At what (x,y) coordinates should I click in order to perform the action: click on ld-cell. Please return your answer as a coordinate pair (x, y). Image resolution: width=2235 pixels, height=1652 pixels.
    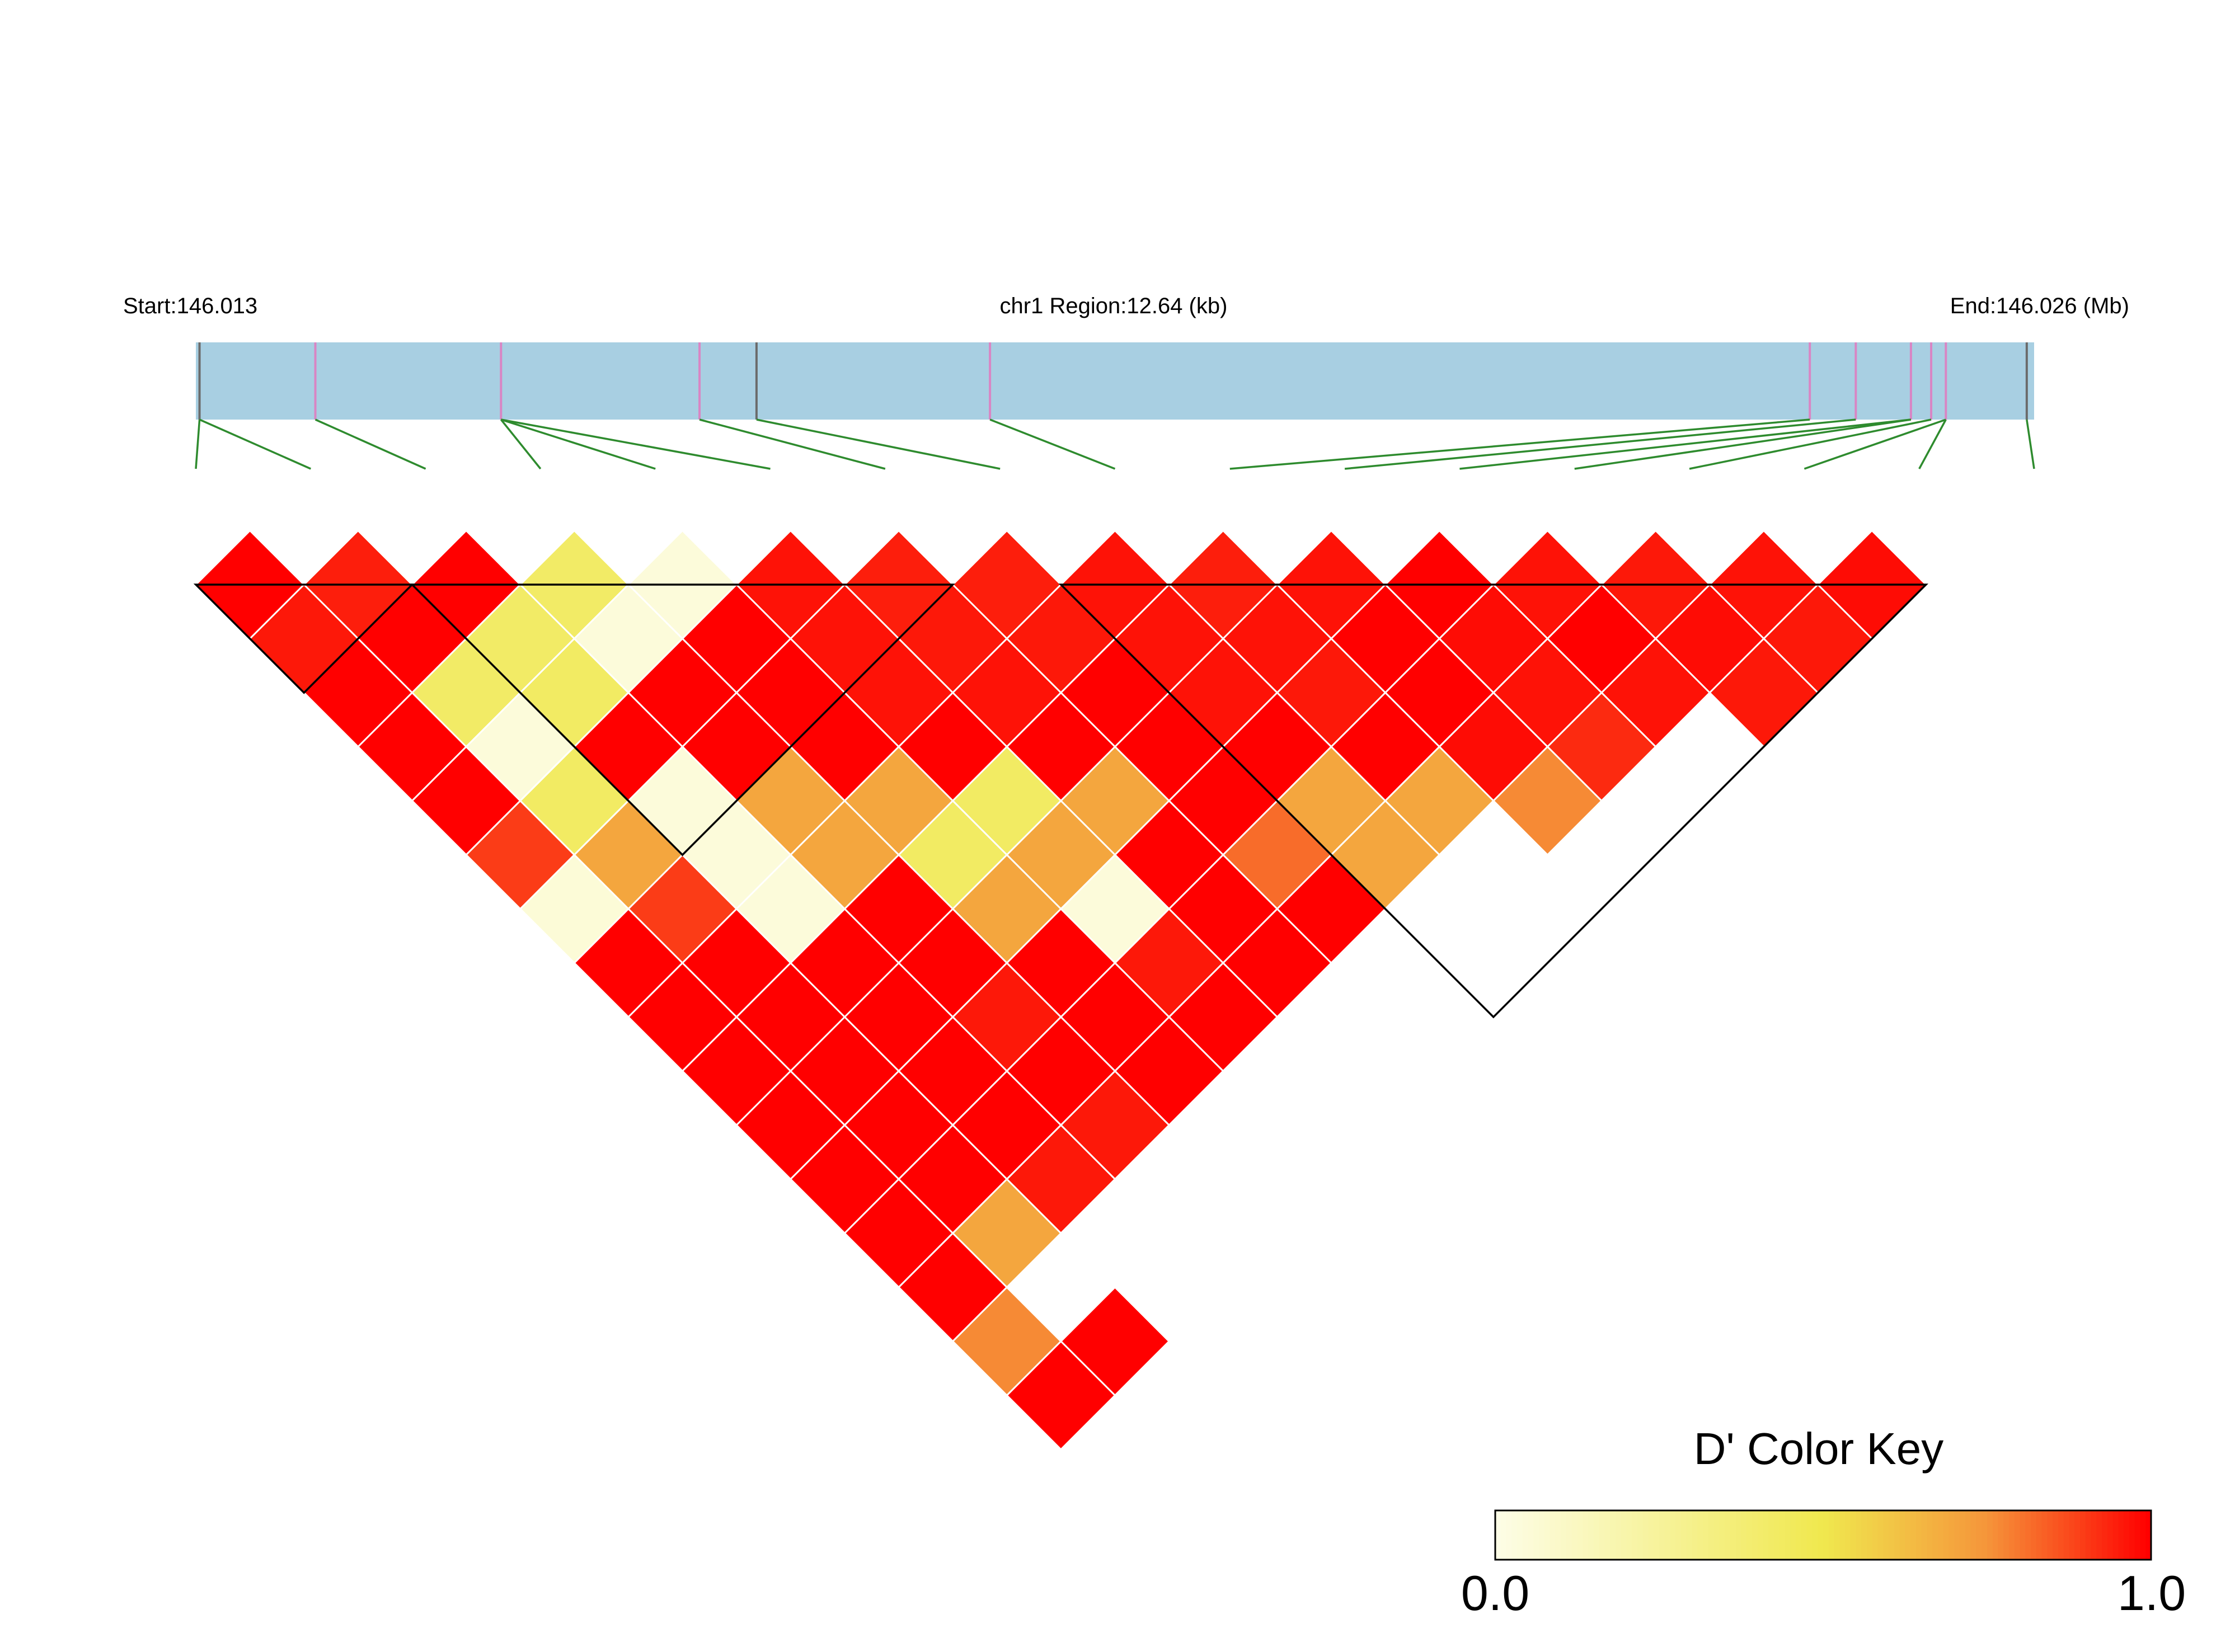
    Looking at the image, I should click on (1061, 1396).